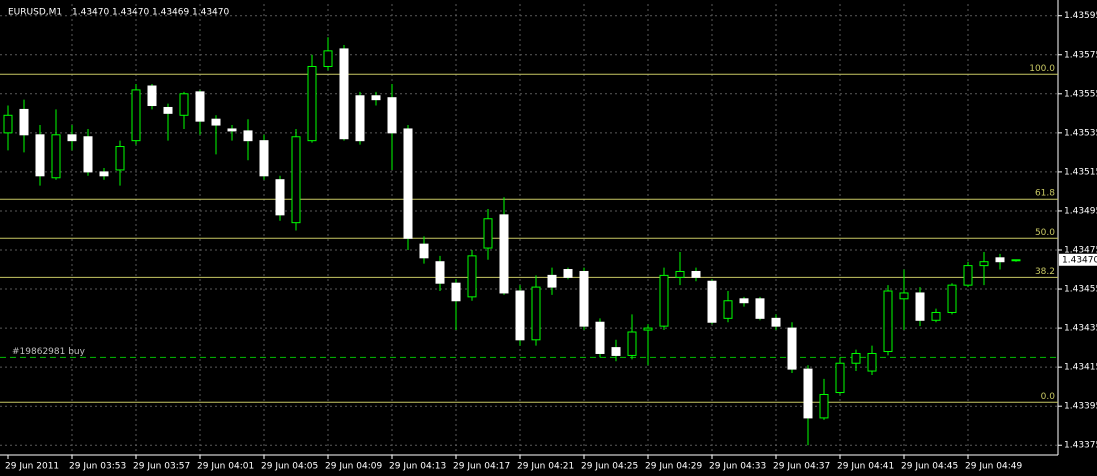 The image size is (1097, 476). Describe the element at coordinates (1080, 251) in the screenshot. I see `y-tick-label: 1.43475` at that location.